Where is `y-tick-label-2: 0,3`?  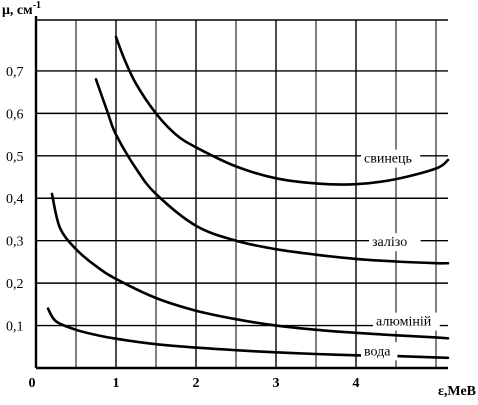
y-tick-label-2: 0,3 is located at coordinates (15, 242).